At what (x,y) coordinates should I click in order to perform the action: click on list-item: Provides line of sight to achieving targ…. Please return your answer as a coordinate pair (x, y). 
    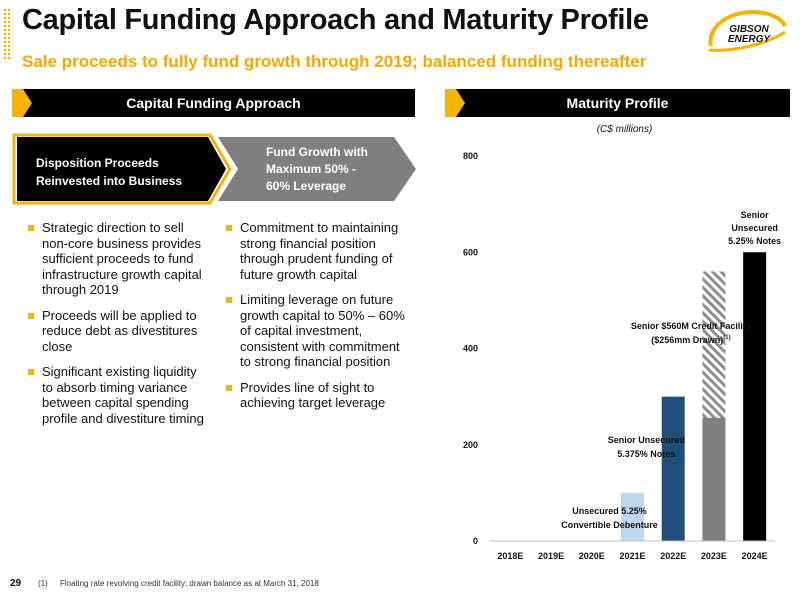
    Looking at the image, I should click on (316, 395).